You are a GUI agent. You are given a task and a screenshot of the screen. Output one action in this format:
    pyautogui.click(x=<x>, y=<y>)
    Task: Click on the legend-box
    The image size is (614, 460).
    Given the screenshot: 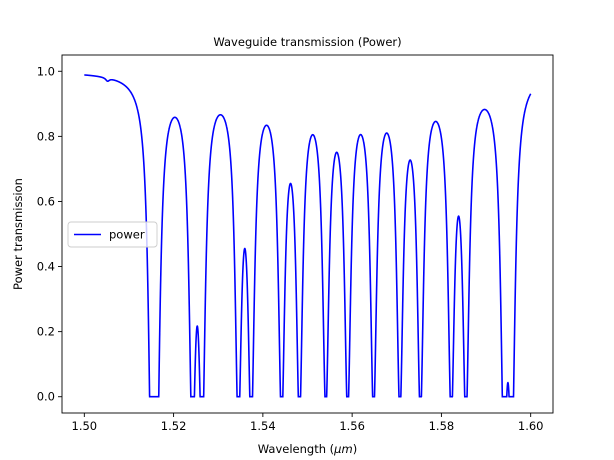 What is the action you would take?
    pyautogui.click(x=112, y=234)
    